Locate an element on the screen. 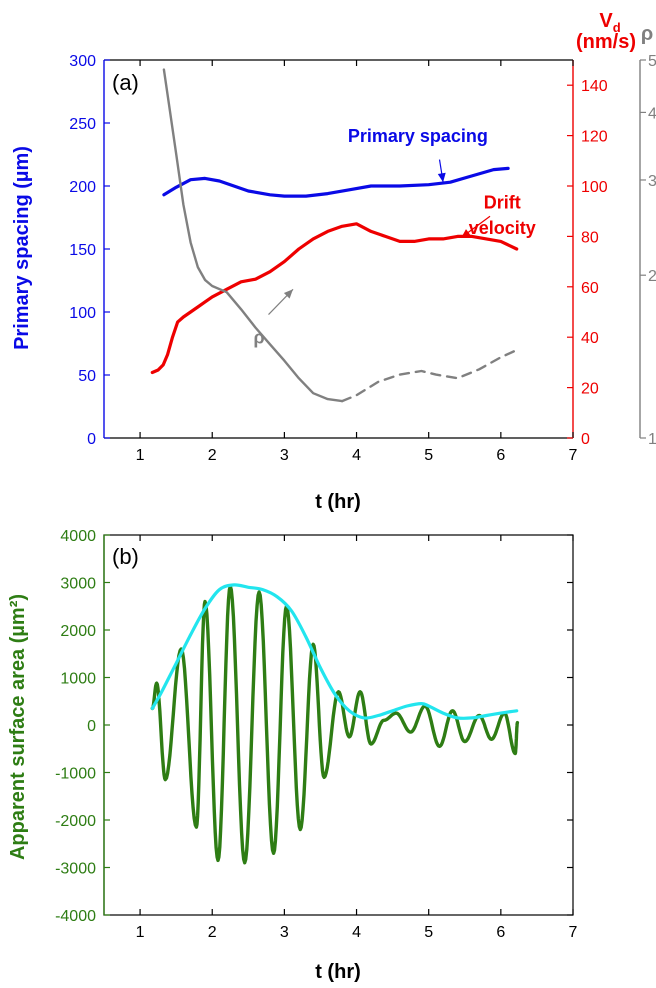  panel-a-right-axis-title: Vd is located at coordinates (609, 22).